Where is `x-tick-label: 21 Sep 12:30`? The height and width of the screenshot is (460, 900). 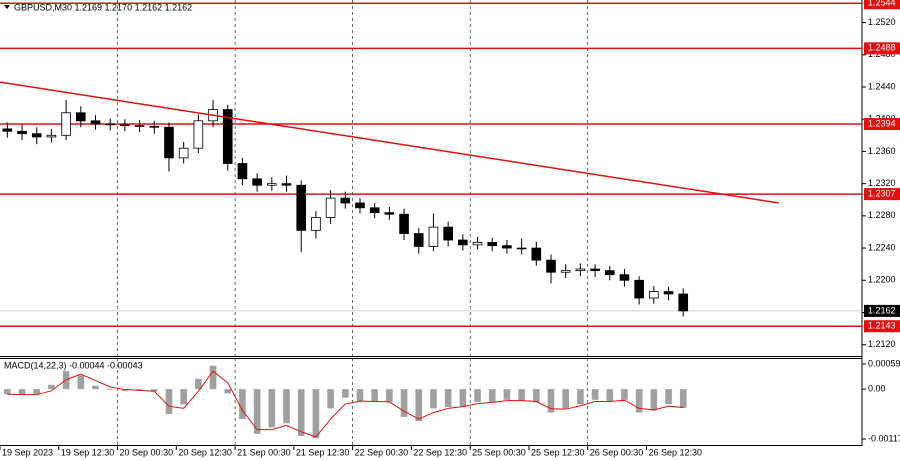 x-tick-label: 21 Sep 12:30 is located at coordinates (323, 452).